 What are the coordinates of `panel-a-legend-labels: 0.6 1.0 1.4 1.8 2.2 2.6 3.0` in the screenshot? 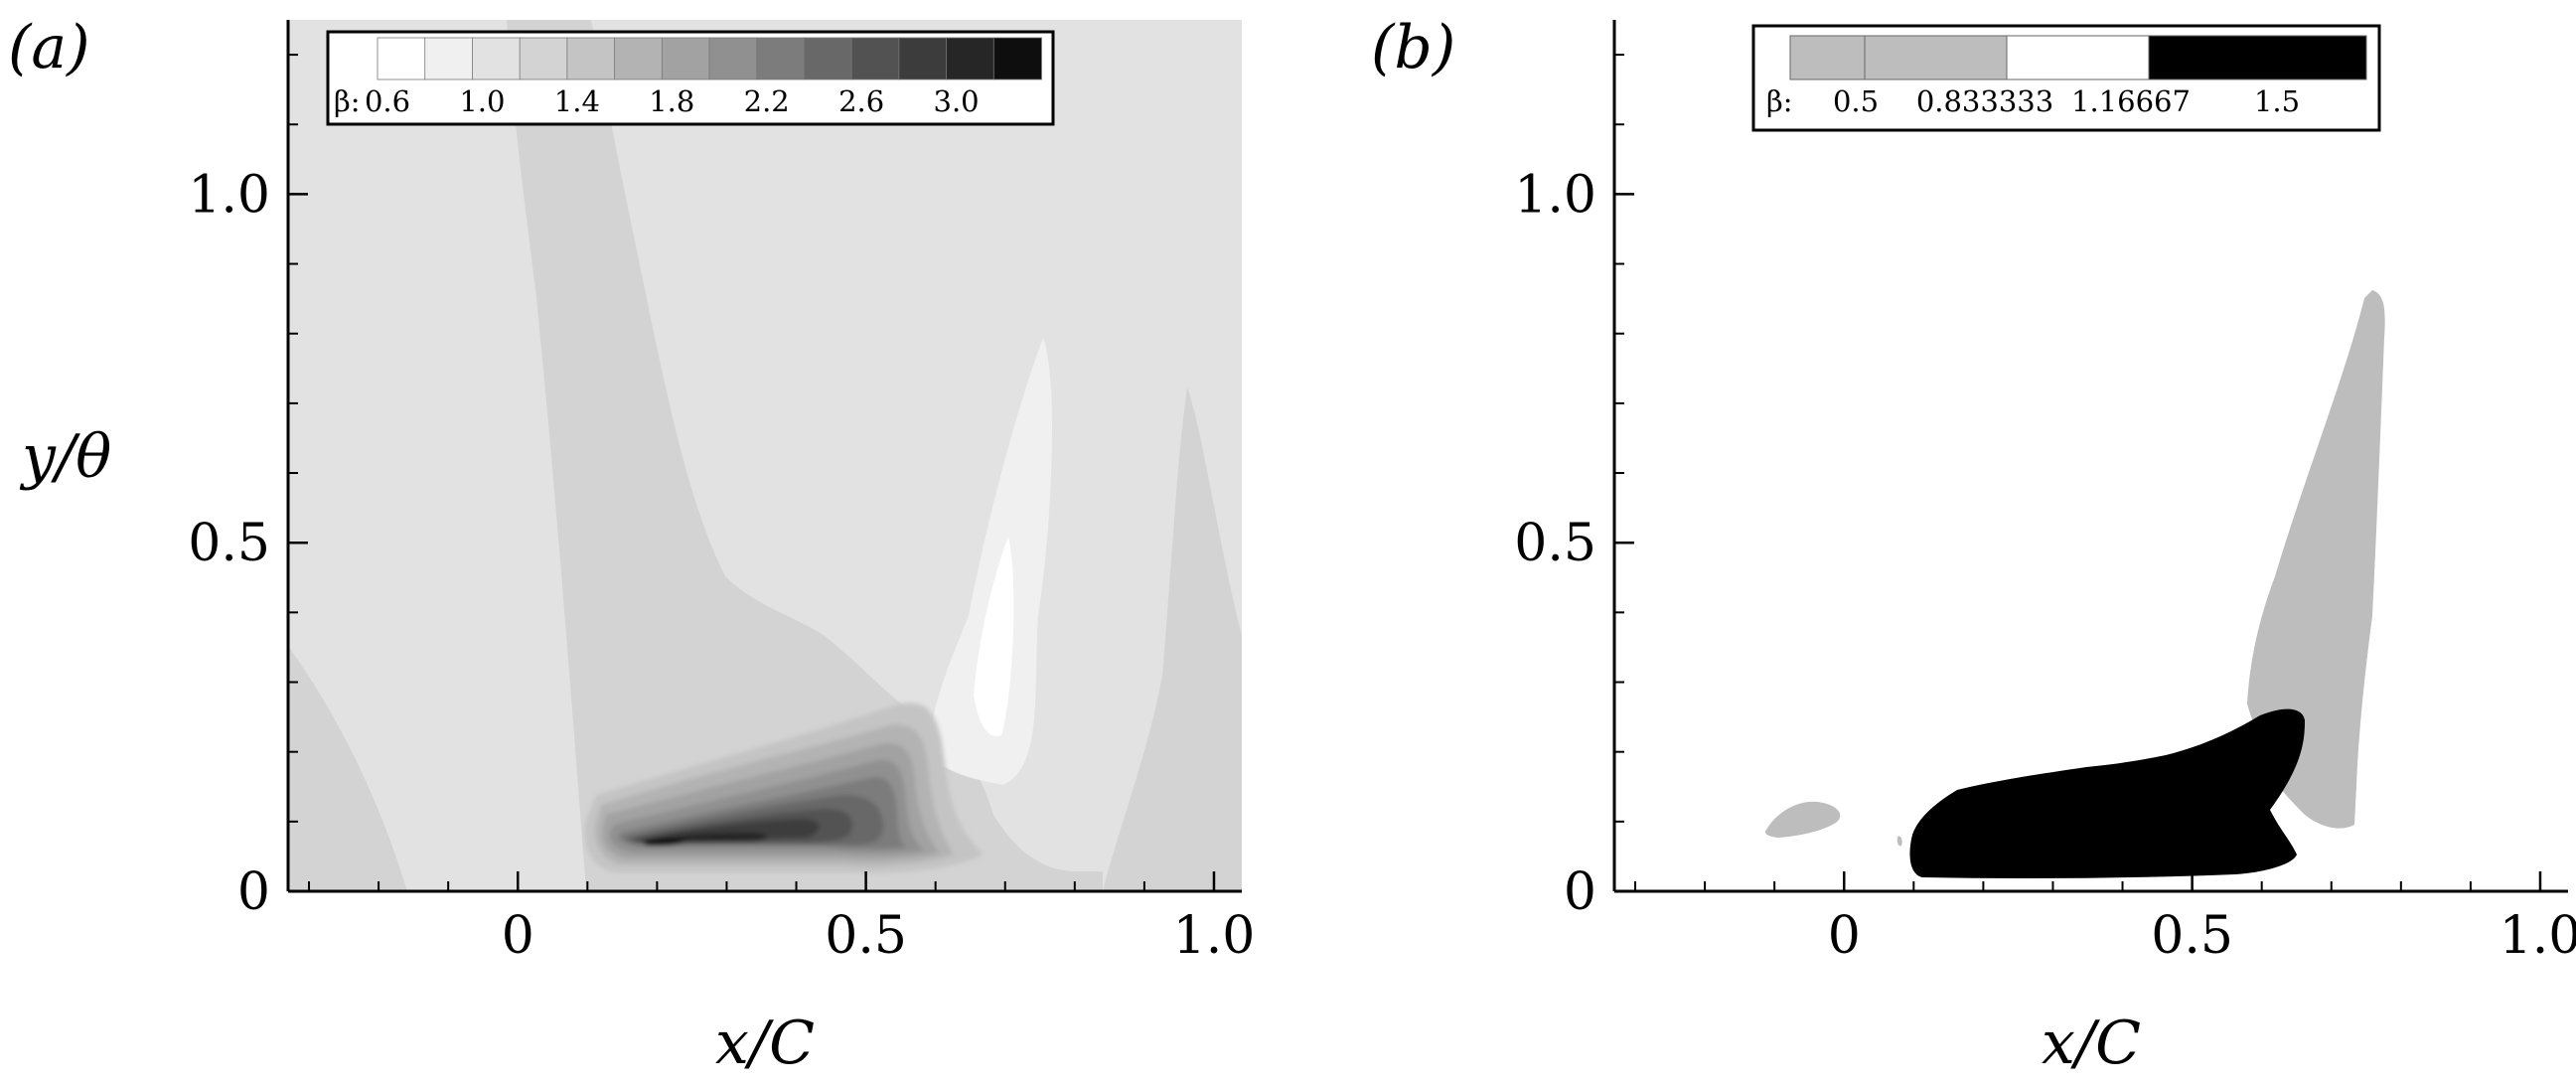 It's located at (673, 101).